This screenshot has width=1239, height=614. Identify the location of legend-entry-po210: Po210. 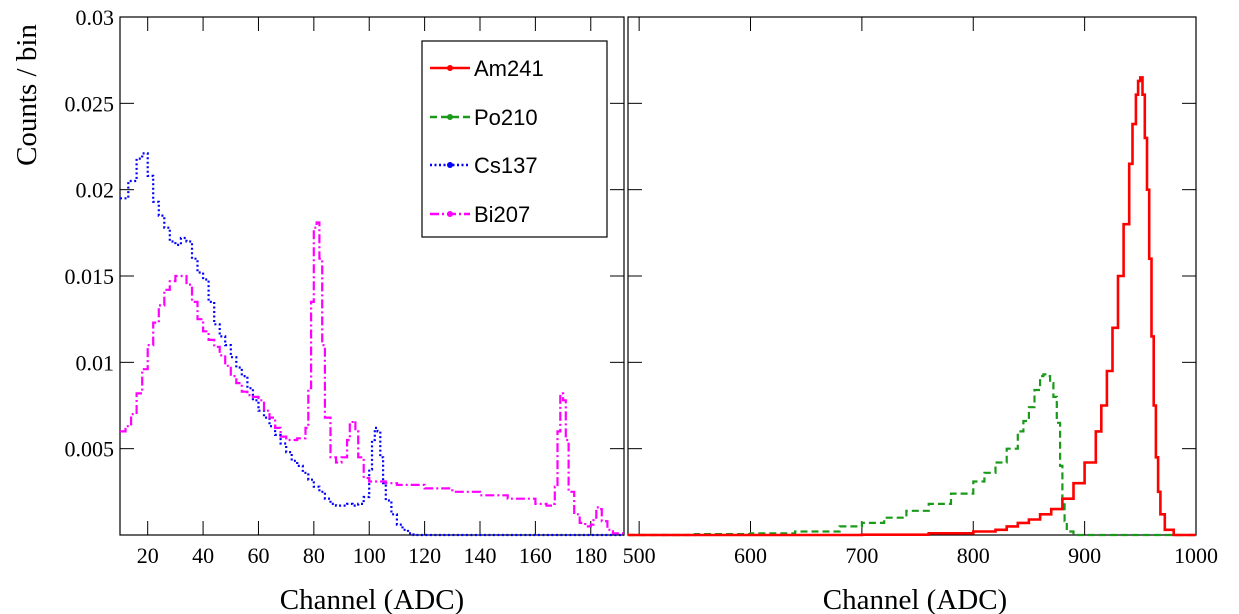
(484, 117).